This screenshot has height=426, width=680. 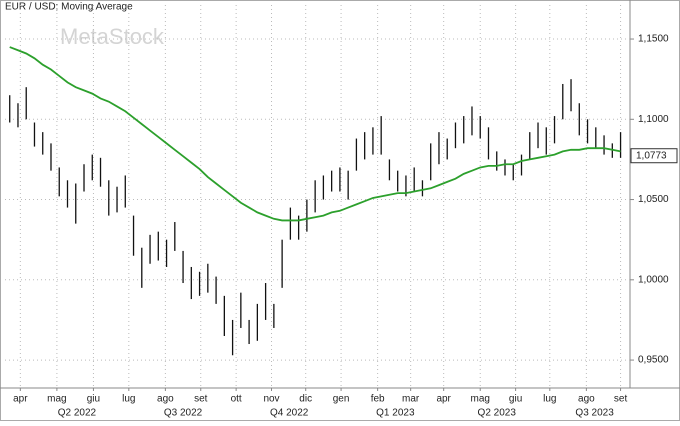 What do you see at coordinates (289, 413) in the screenshot?
I see `quarter-label: Q4 2022` at bounding box center [289, 413].